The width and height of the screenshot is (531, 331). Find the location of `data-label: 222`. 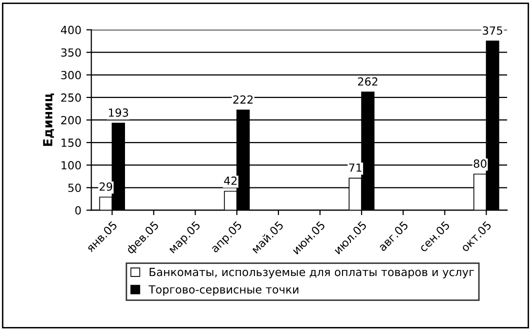

data-label: 222 is located at coordinates (243, 99).